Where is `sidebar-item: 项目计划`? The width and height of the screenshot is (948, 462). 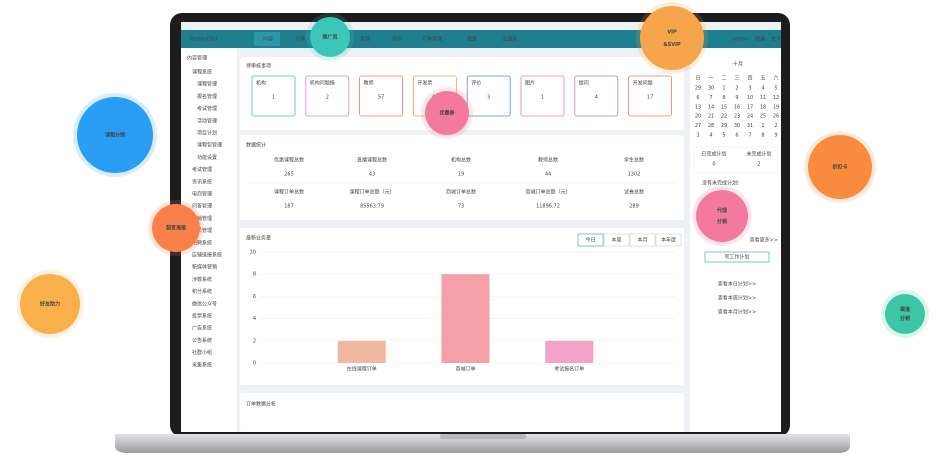 sidebar-item: 项目计划 is located at coordinates (207, 133).